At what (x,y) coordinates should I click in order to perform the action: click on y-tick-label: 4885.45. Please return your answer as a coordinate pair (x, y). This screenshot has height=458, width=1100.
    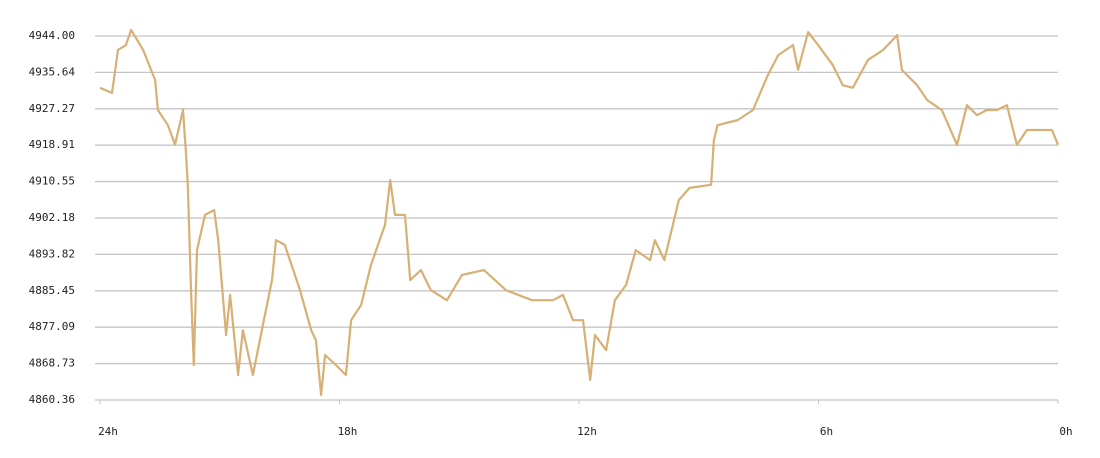
    Looking at the image, I should click on (52, 290).